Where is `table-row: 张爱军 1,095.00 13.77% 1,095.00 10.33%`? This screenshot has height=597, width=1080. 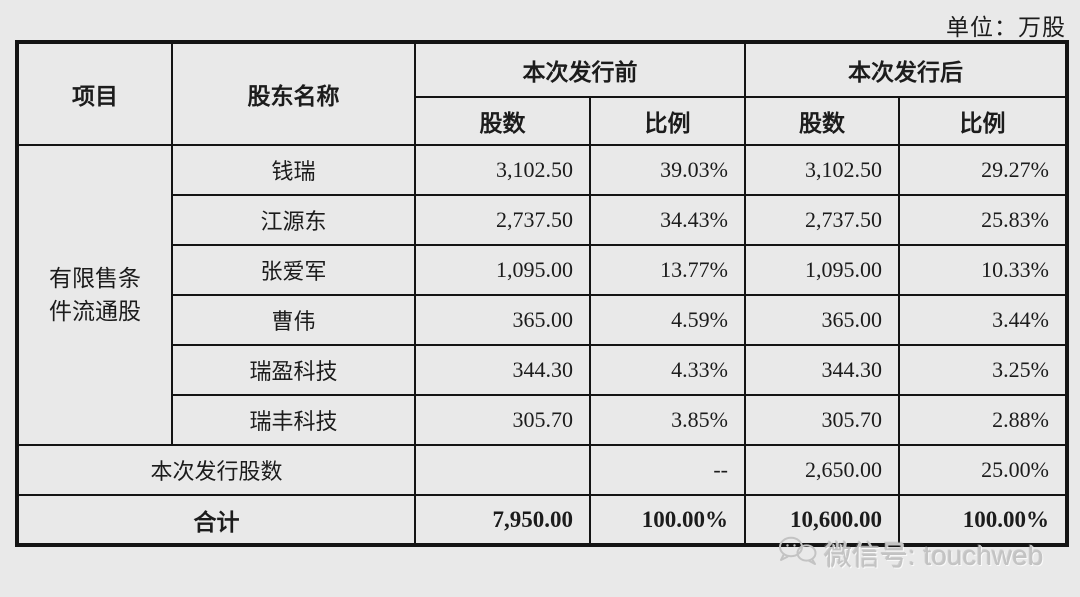
table-row: 张爱军 1,095.00 13.77% 1,095.00 10.33% is located at coordinates (542, 270).